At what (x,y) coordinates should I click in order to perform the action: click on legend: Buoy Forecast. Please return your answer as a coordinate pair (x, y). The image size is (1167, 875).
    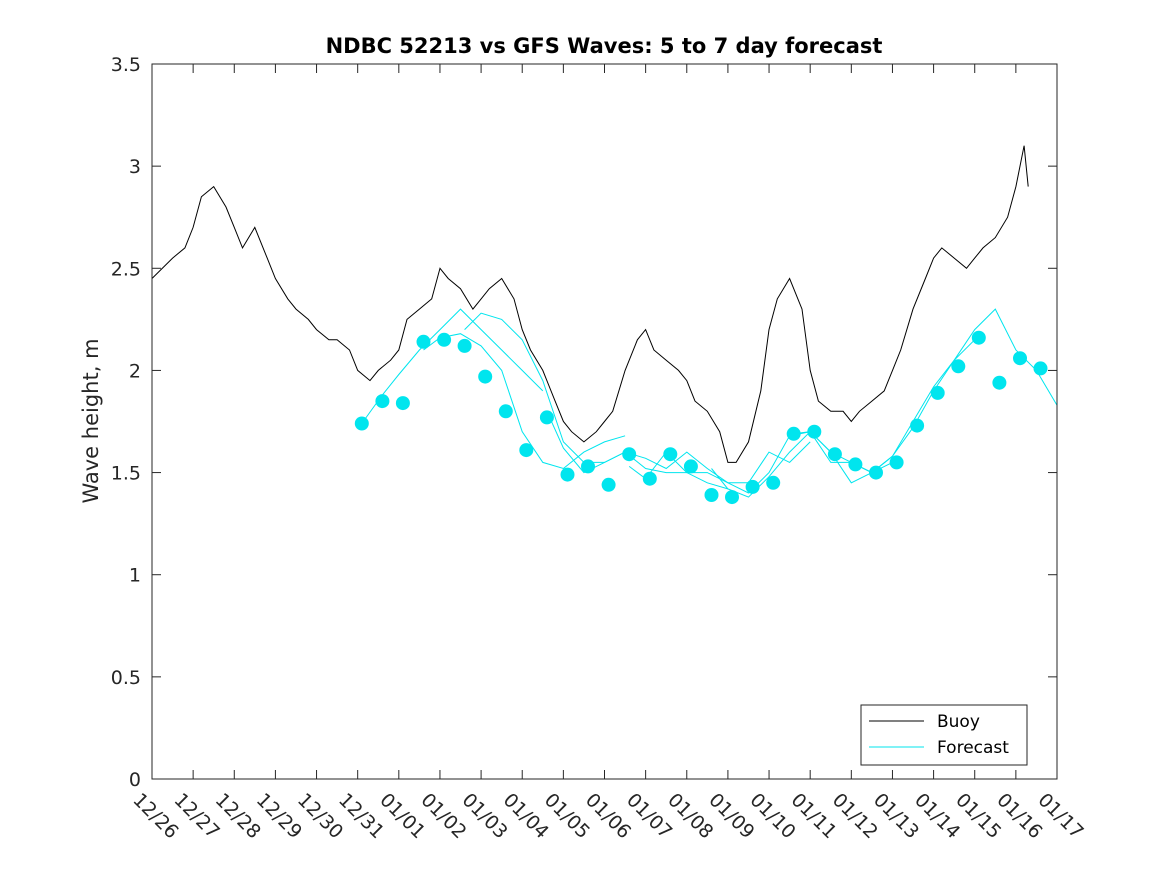
    Looking at the image, I should click on (944, 735).